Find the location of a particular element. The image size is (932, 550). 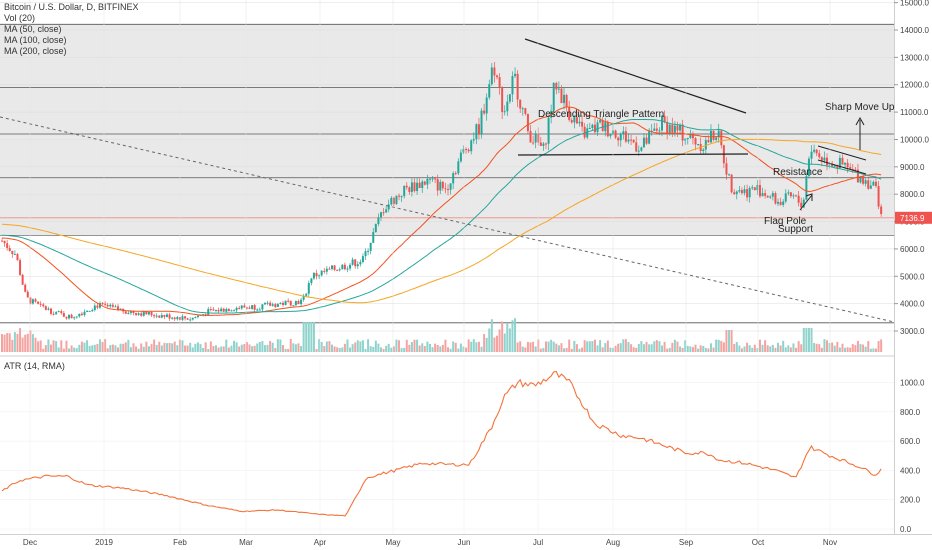

annotation-text: Descending Triangle Pattern is located at coordinates (601, 114).